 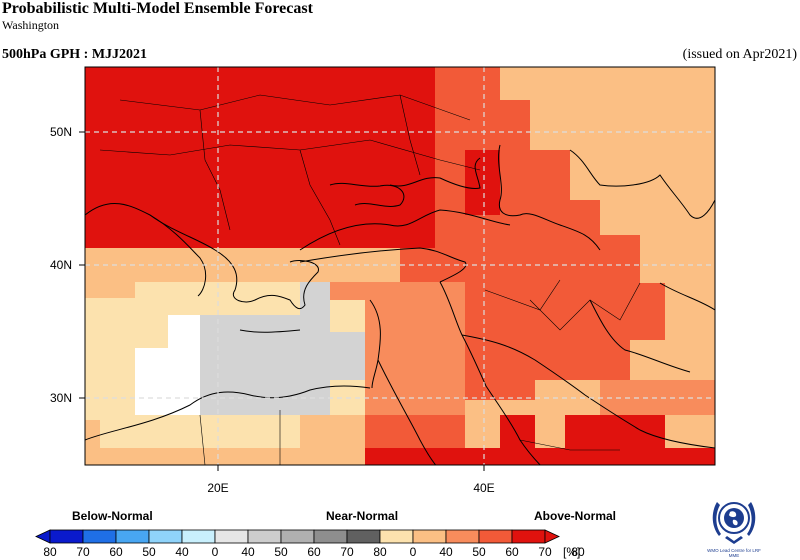 What do you see at coordinates (362, 516) in the screenshot?
I see `legend-near-normal-label: Near-Normal` at bounding box center [362, 516].